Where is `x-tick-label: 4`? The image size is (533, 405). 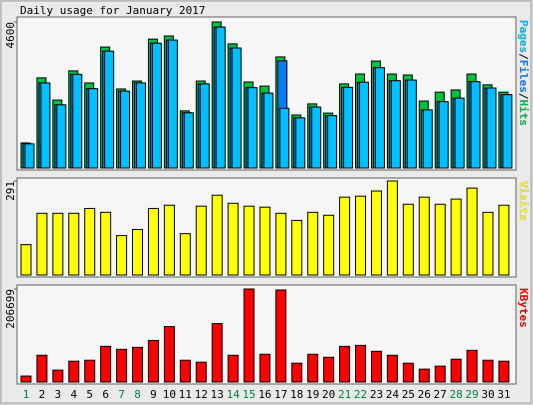 x-tick-label: 4 is located at coordinates (73, 394).